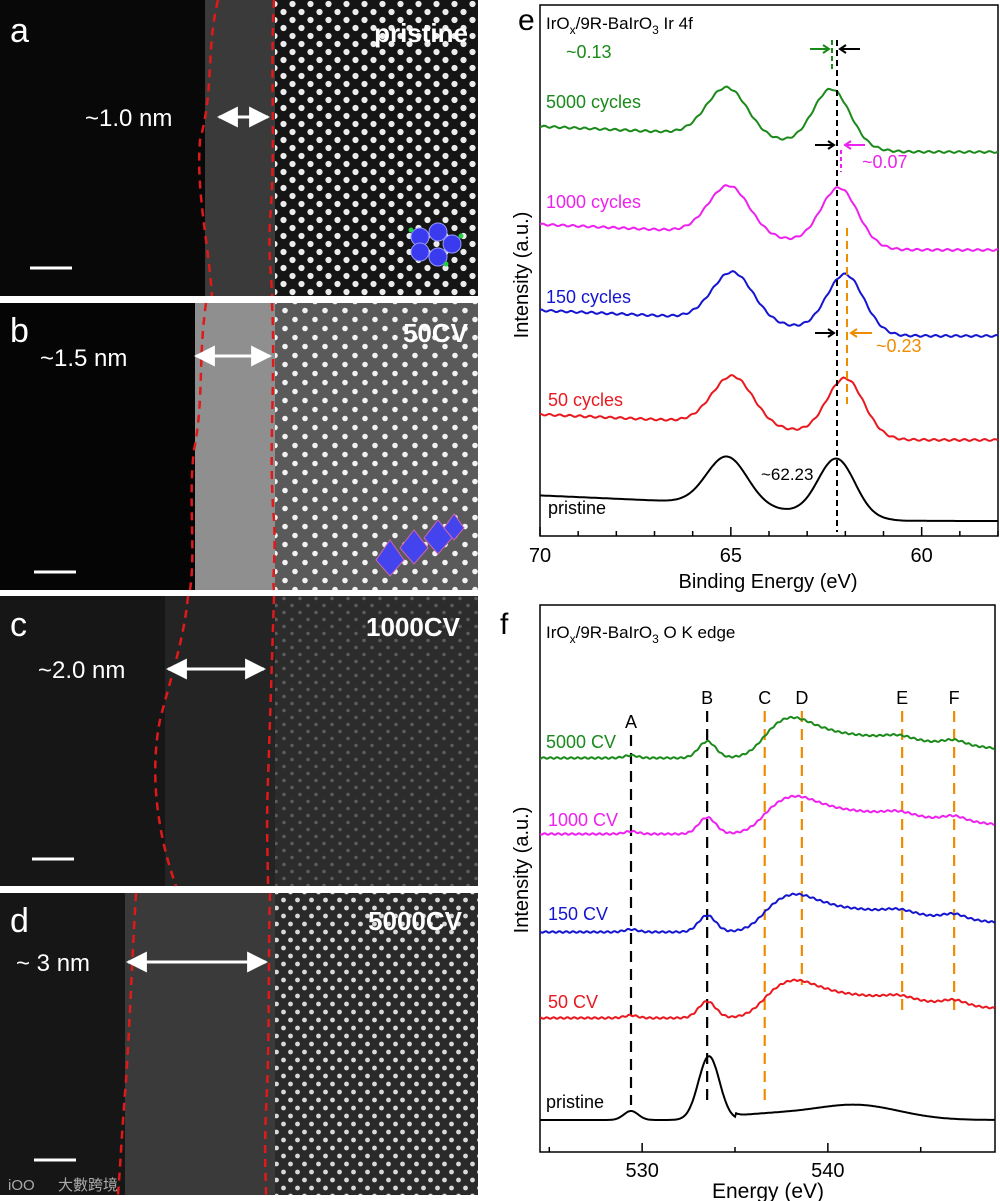 The image size is (1000, 1201). What do you see at coordinates (200, 1044) in the screenshot?
I see `panel-d-oxide-layer` at bounding box center [200, 1044].